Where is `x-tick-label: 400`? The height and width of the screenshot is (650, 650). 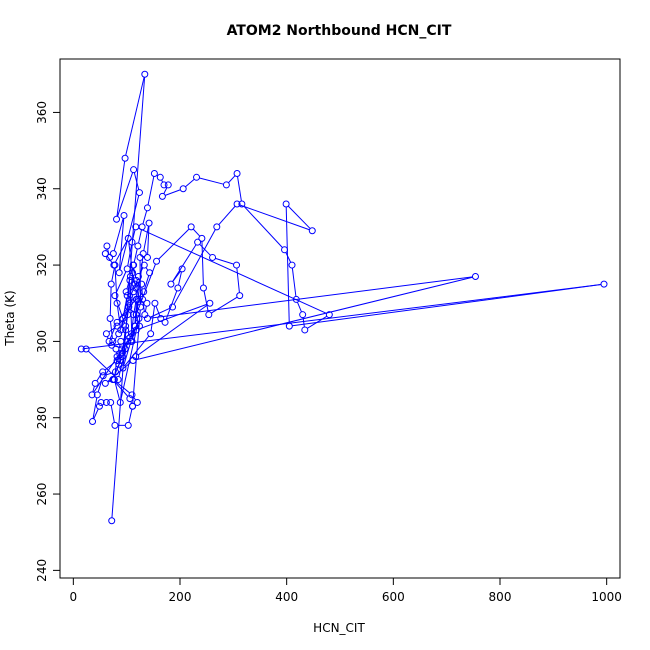
x-tick-label: 400 is located at coordinates (286, 597).